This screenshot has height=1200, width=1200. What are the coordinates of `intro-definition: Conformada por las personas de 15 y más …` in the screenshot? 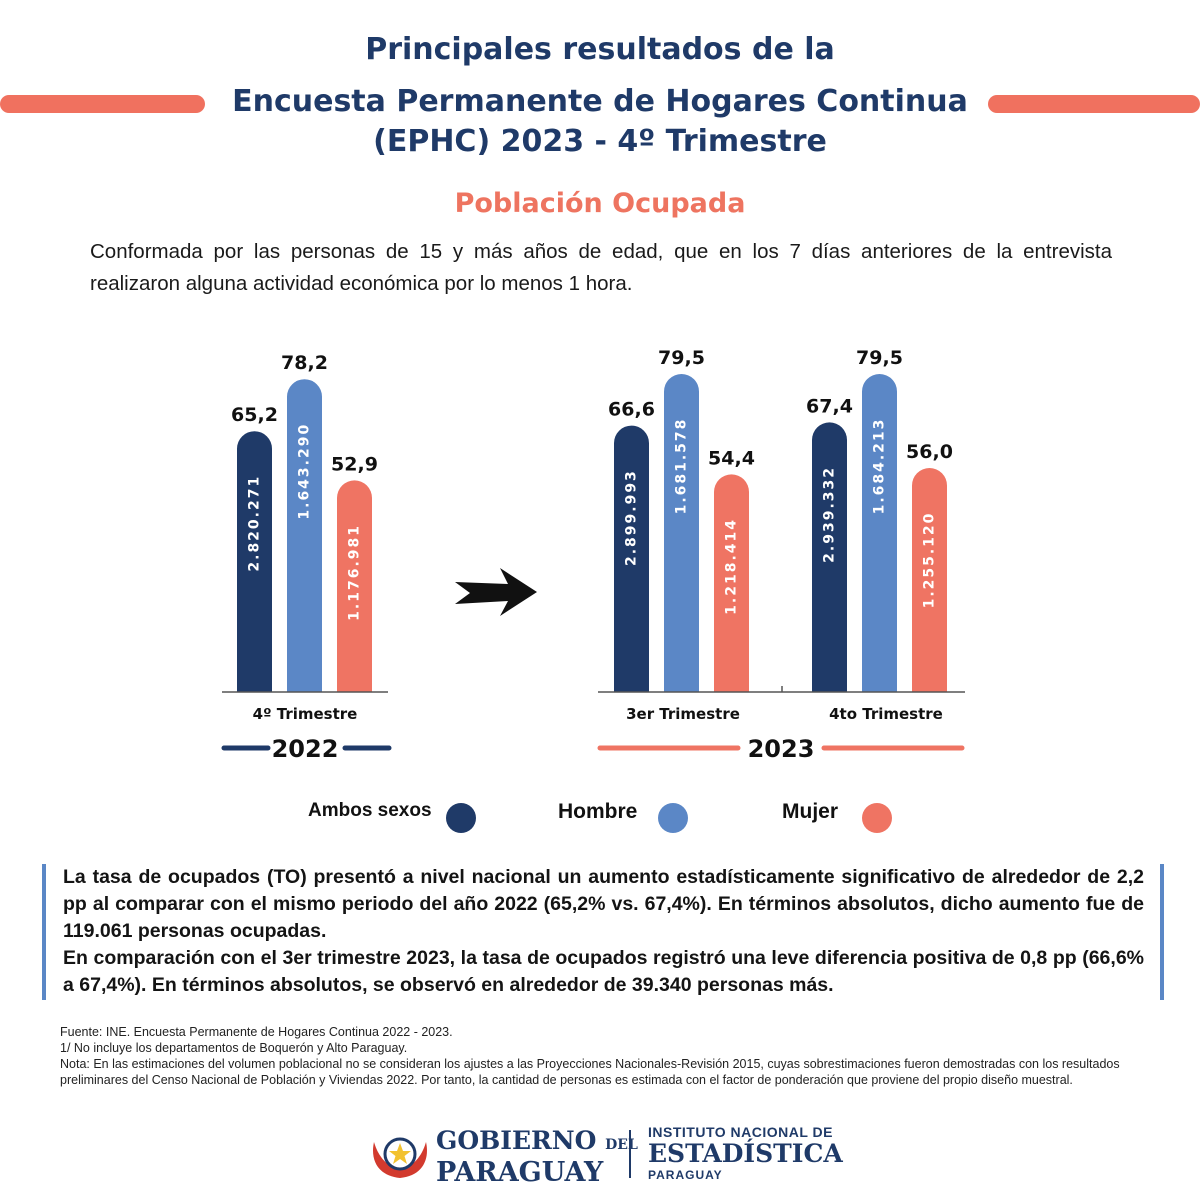 It's located at (601, 267).